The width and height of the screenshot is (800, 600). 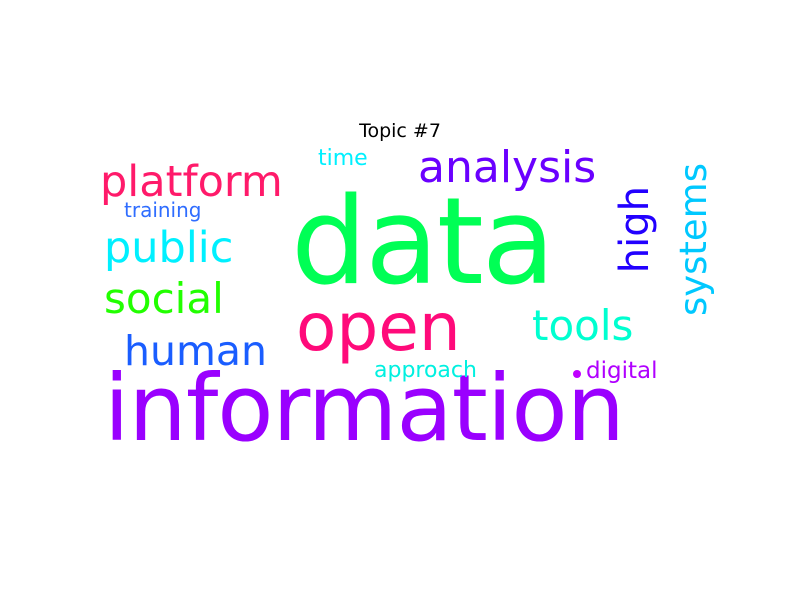 I want to click on word-high: high, so click(x=635, y=230).